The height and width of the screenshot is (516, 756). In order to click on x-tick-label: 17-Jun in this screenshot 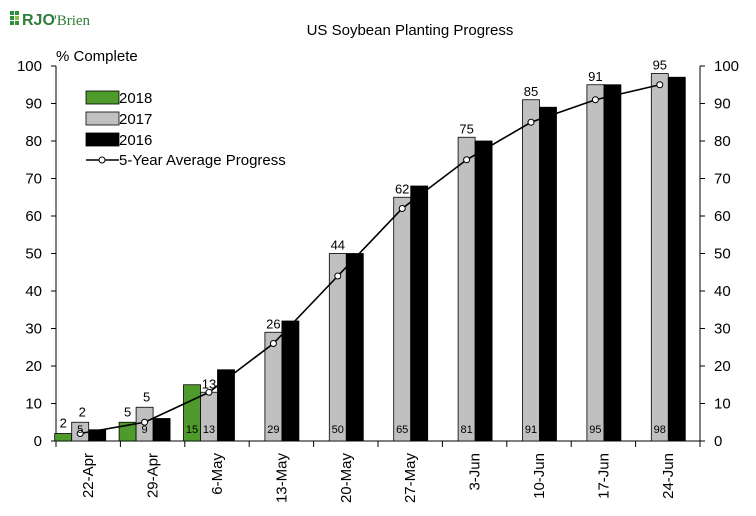, I will do `click(603, 476)`.